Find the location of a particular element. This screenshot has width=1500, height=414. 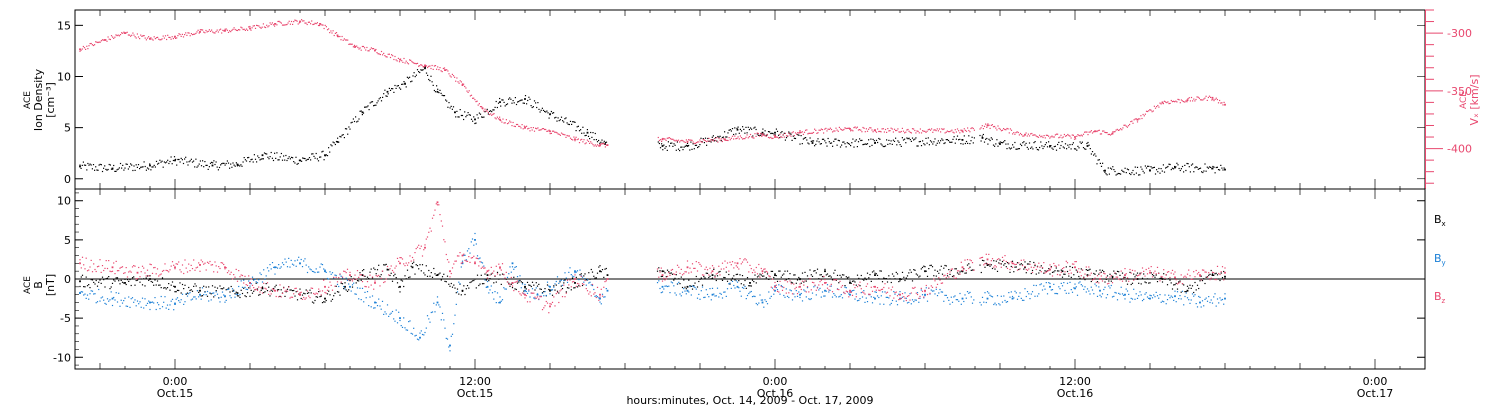

legend-bx: Bx is located at coordinates (1440, 220).